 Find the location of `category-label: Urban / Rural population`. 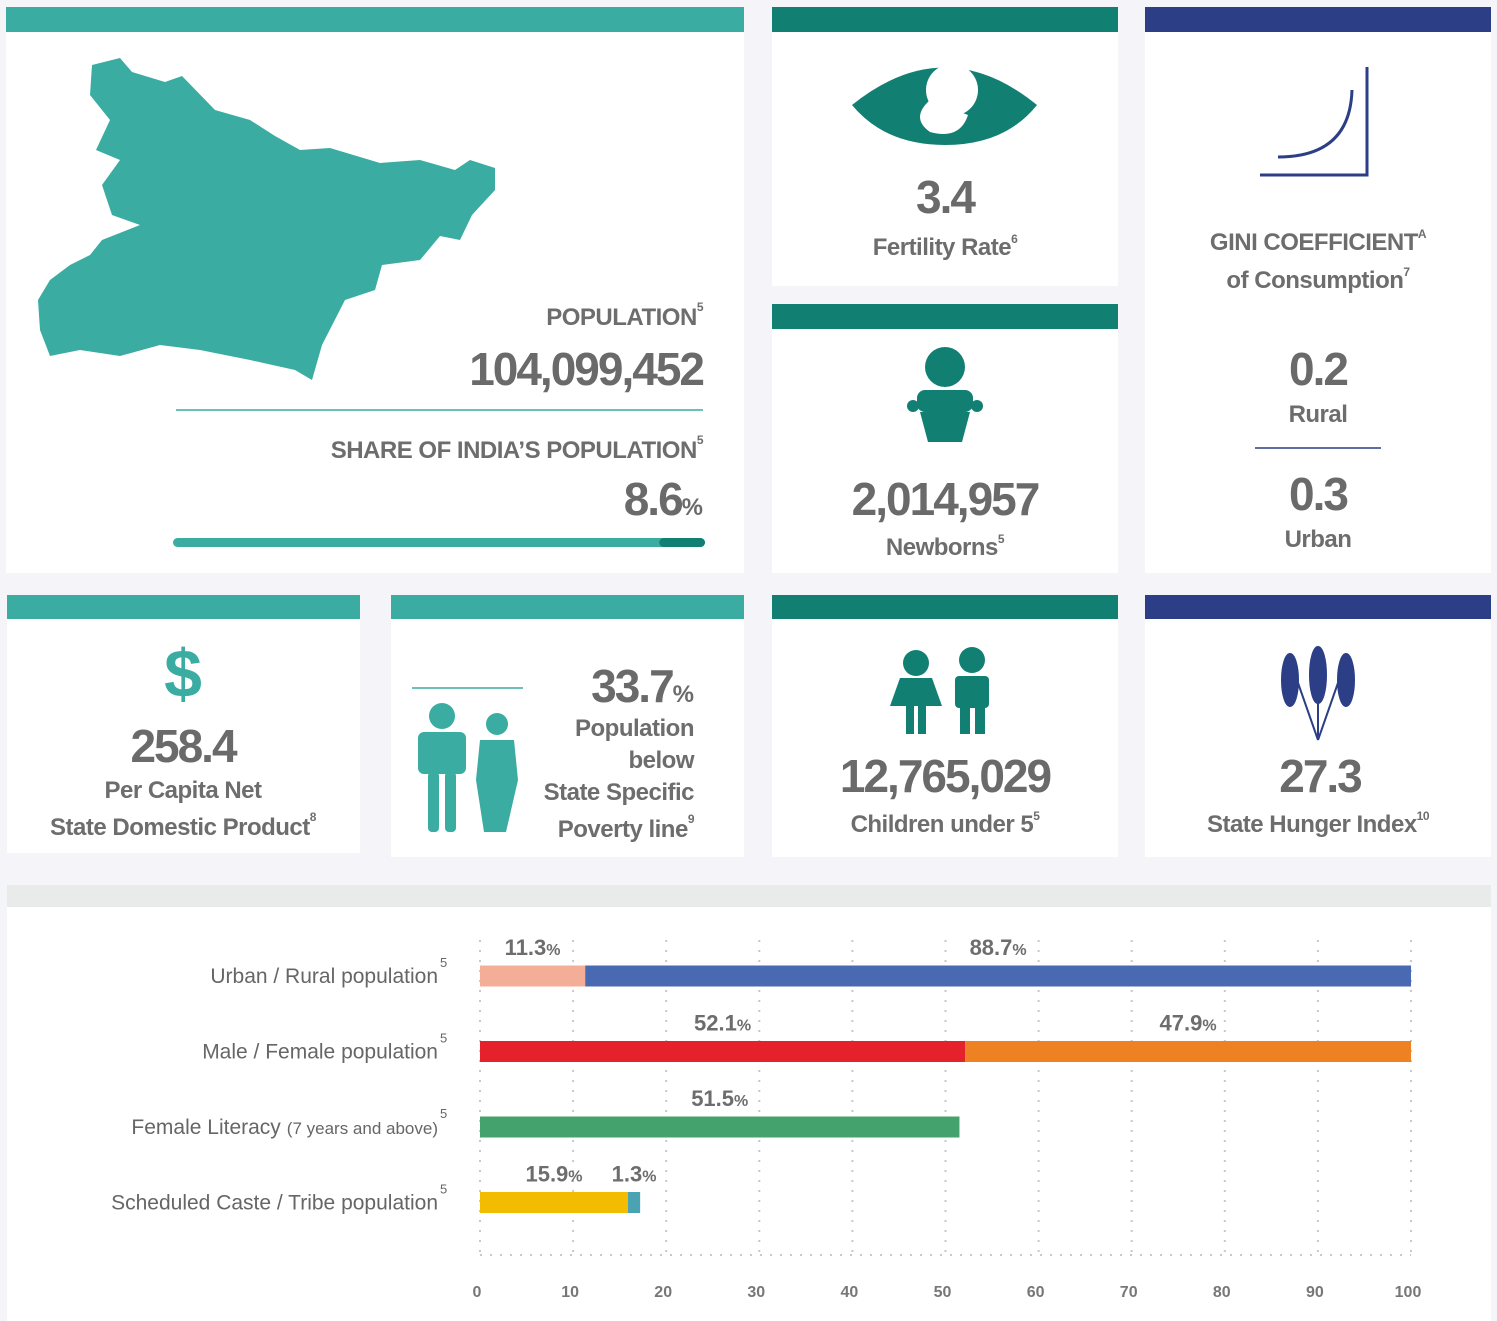

category-label: Urban / Rural population is located at coordinates (324, 976).